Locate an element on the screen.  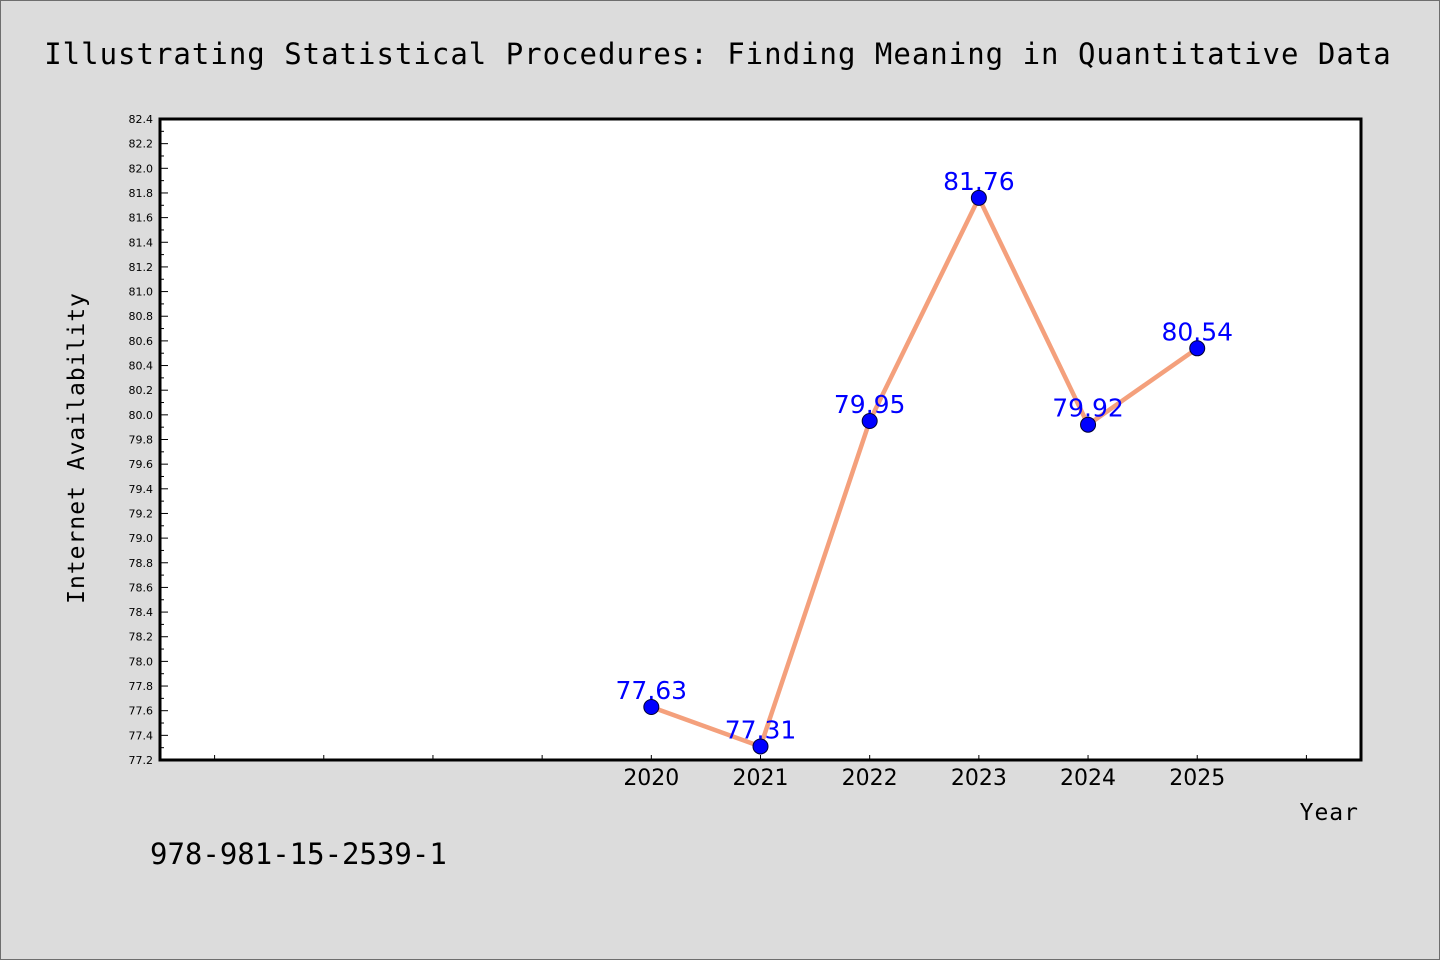
y-tick-label: 78.4 is located at coordinates (141, 612).